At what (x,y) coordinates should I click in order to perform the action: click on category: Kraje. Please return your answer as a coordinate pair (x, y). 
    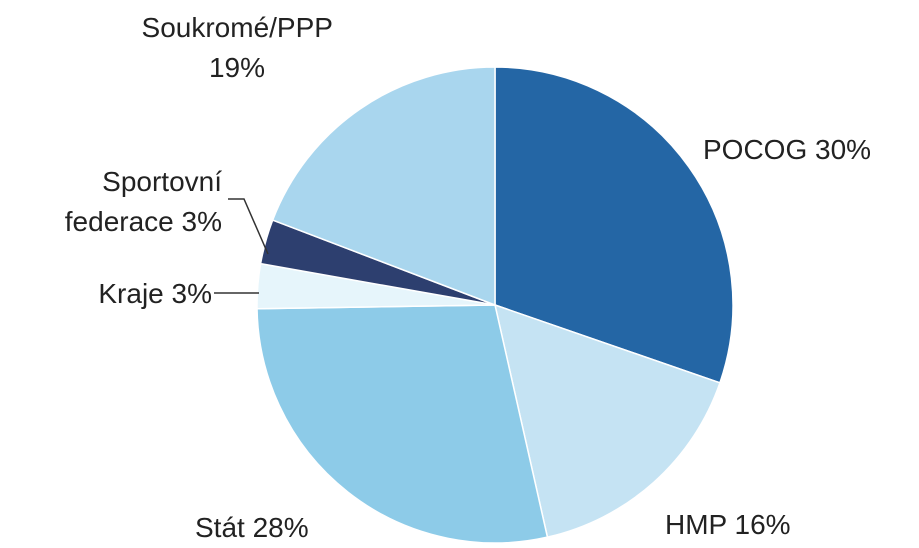
    Looking at the image, I should click on (131, 293).